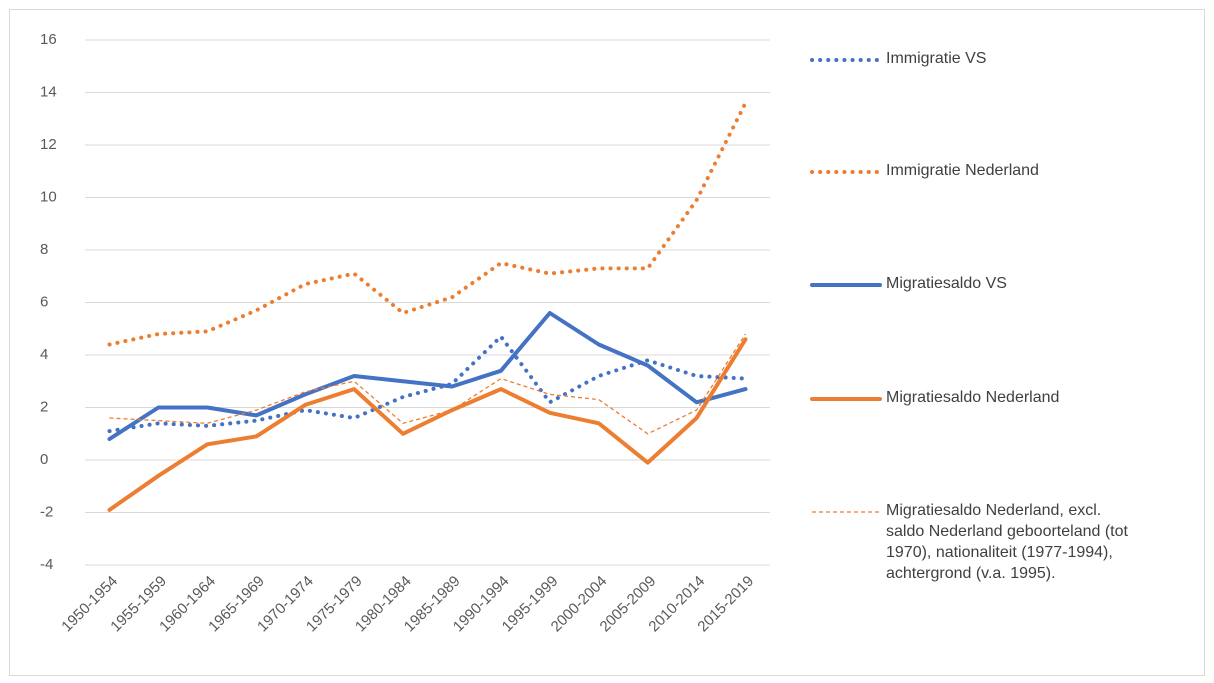 Image resolution: width=1214 pixels, height=683 pixels. I want to click on legend-item: Immigratie VS, so click(975, 59).